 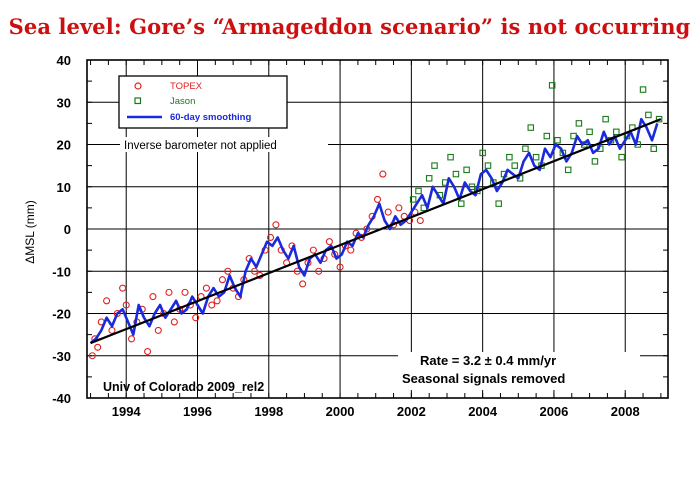 What do you see at coordinates (210, 117) in the screenshot?
I see `legend-smoothing-label: 60-day smoothing` at bounding box center [210, 117].